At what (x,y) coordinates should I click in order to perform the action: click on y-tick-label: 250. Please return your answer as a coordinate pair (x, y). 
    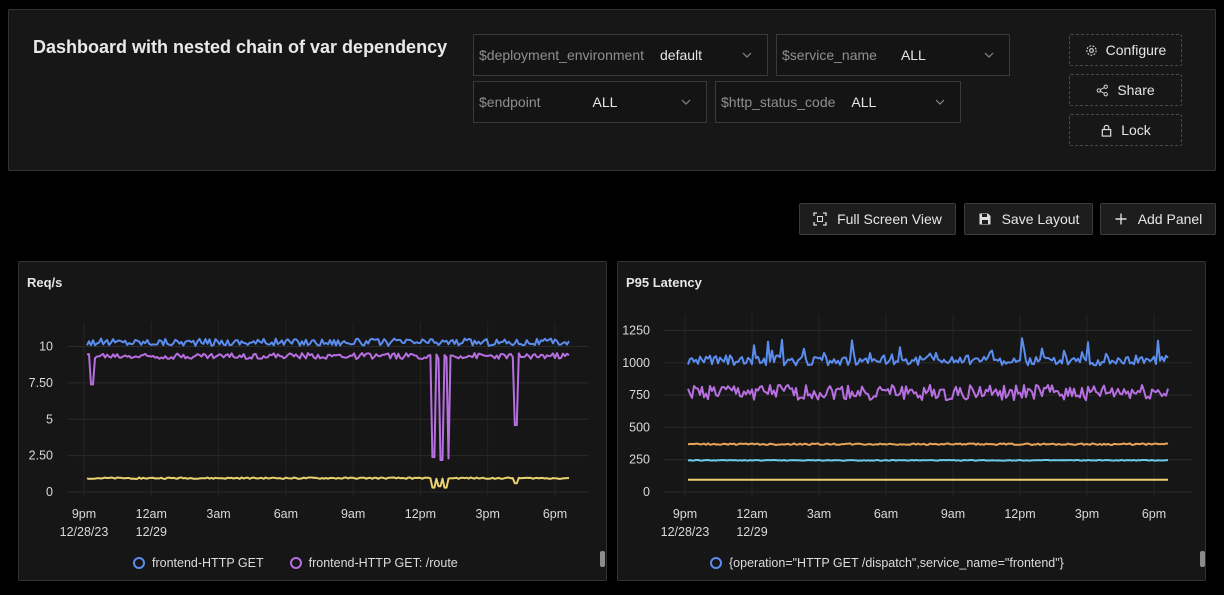
    Looking at the image, I should click on (639, 460).